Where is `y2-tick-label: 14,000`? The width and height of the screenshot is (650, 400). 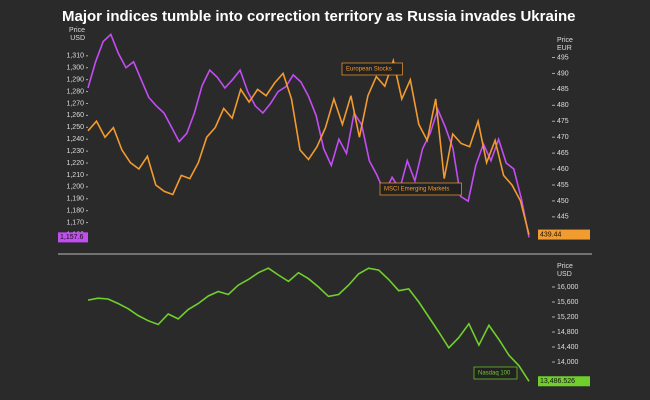
y2-tick-label: 14,000 is located at coordinates (568, 362).